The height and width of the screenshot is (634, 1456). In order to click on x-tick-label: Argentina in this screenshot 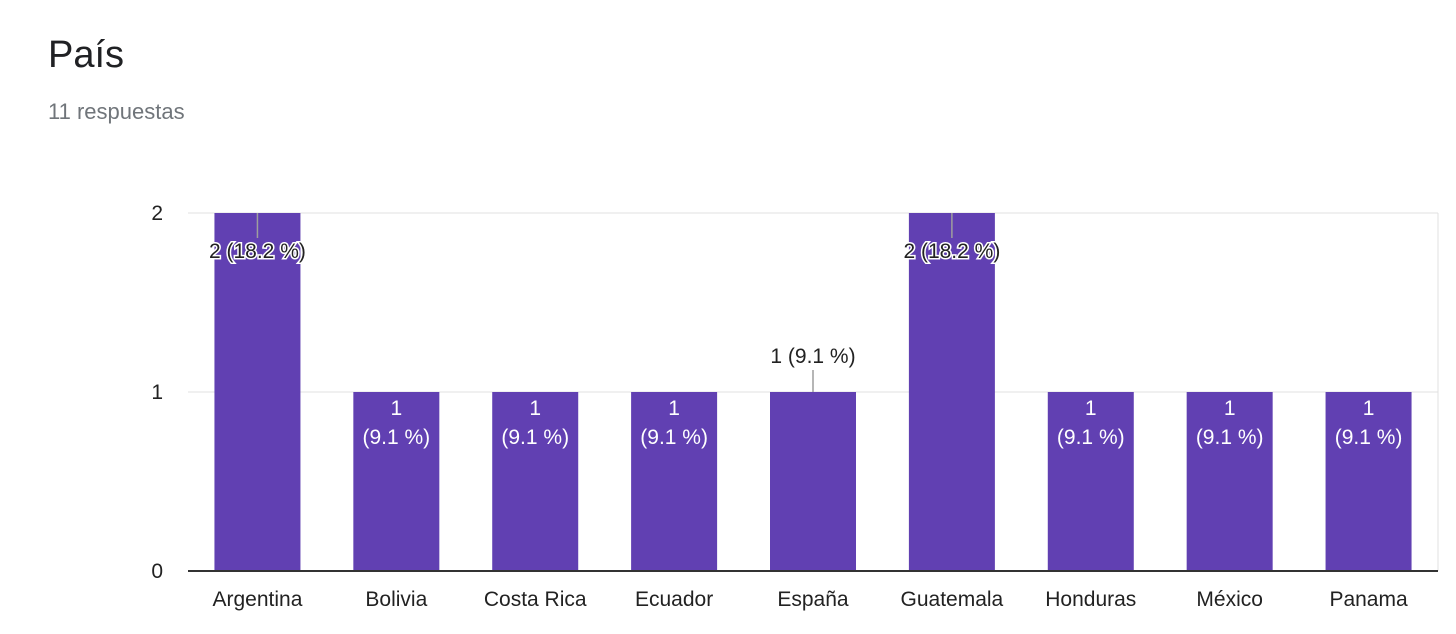, I will do `click(257, 599)`.